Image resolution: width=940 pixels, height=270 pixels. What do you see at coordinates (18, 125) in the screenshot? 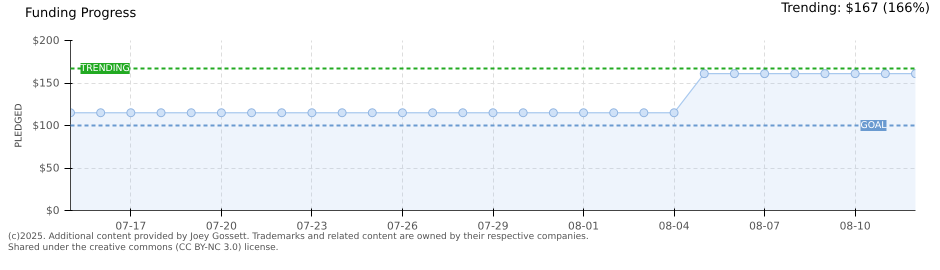
I see `y-axis-title: PLEDGED` at bounding box center [18, 125].